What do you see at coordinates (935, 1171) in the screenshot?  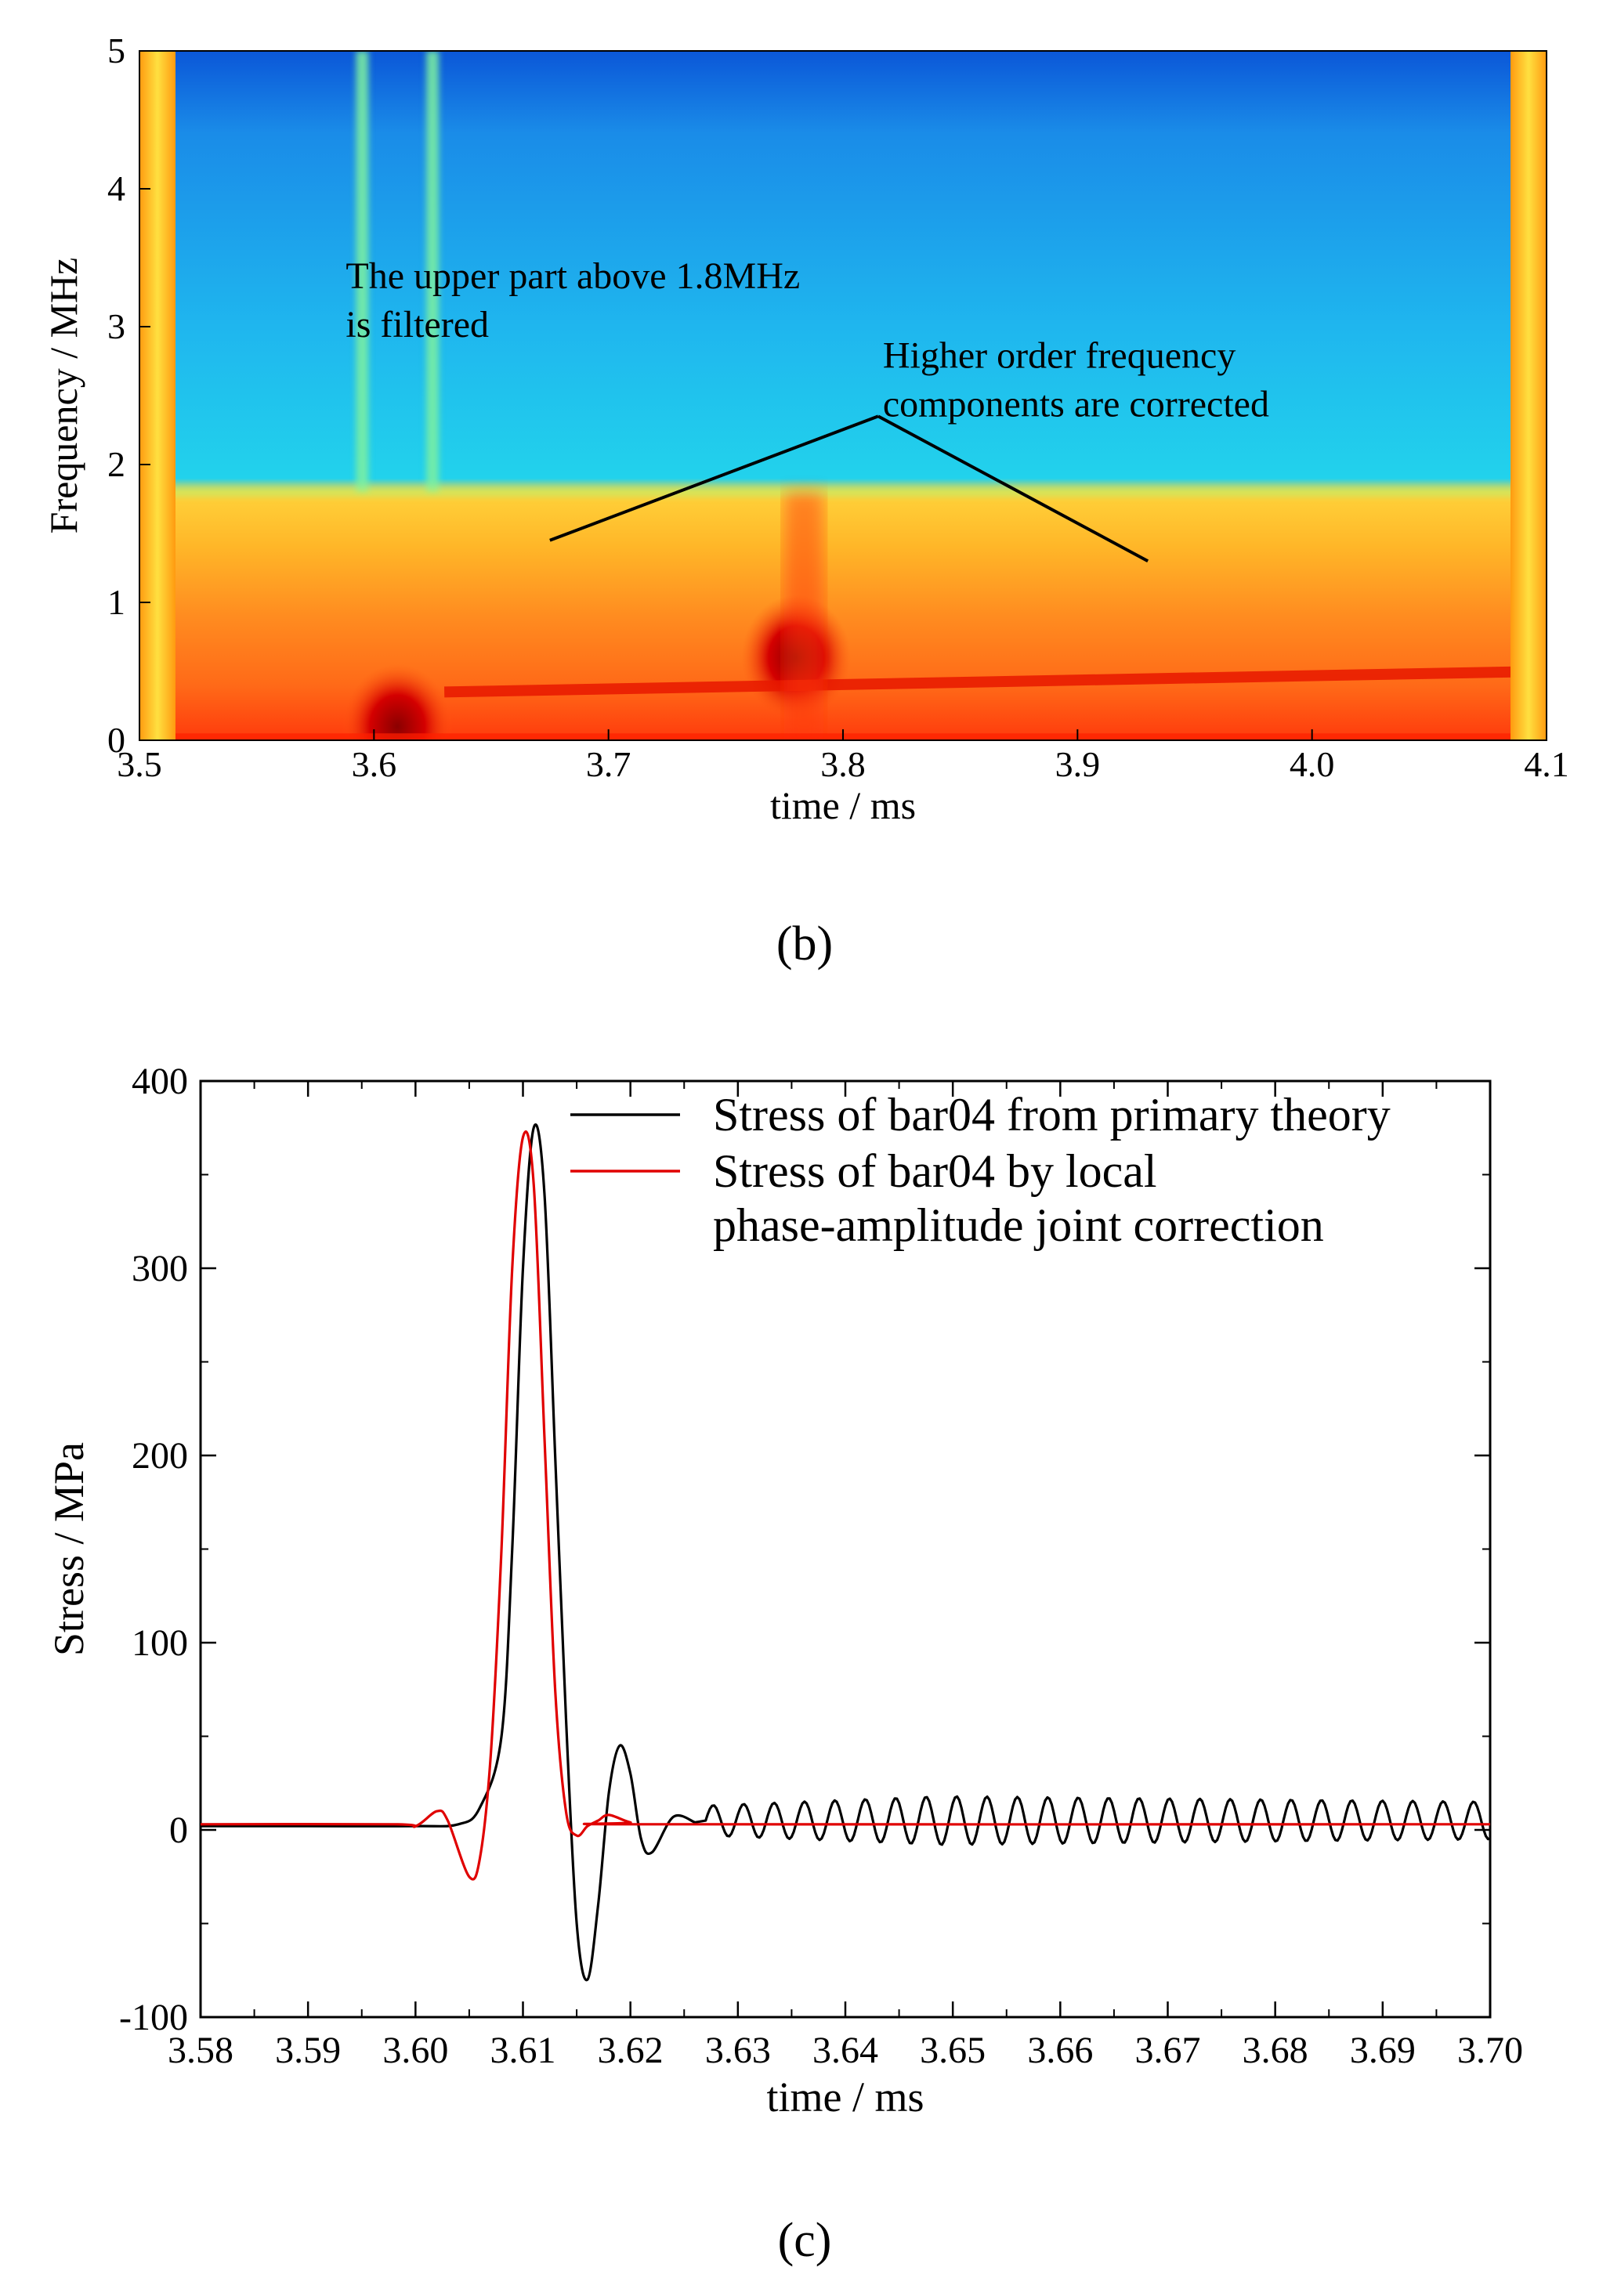 I see `legend-label-correction-line1: Stress of bar04 by local` at bounding box center [935, 1171].